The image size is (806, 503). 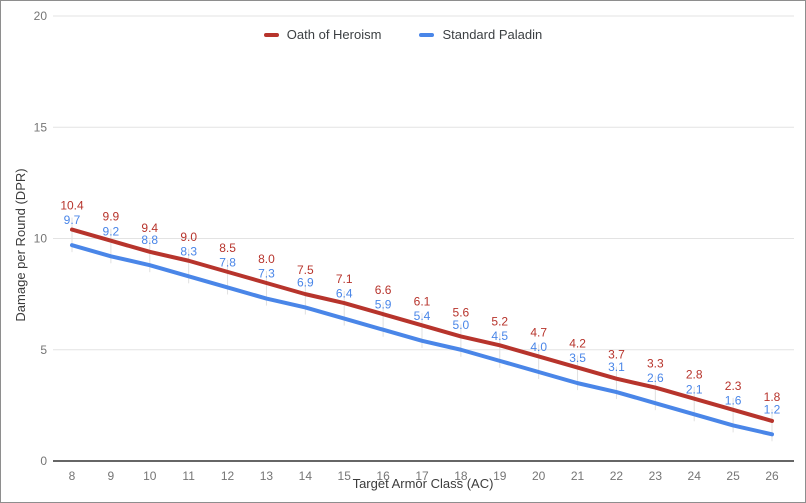 I want to click on y-tick-label: 0, so click(x=43, y=461).